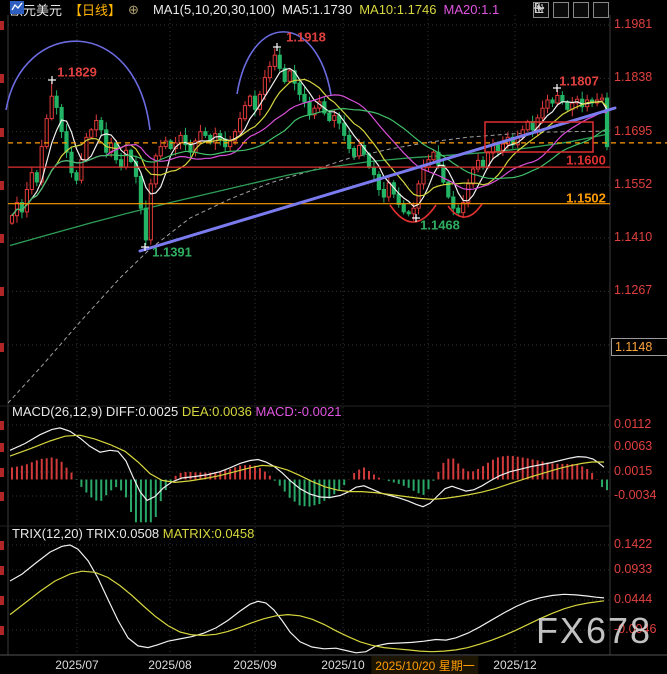 The width and height of the screenshot is (667, 674). I want to click on macd-dea-value: DEA:0.0036, so click(216, 411).